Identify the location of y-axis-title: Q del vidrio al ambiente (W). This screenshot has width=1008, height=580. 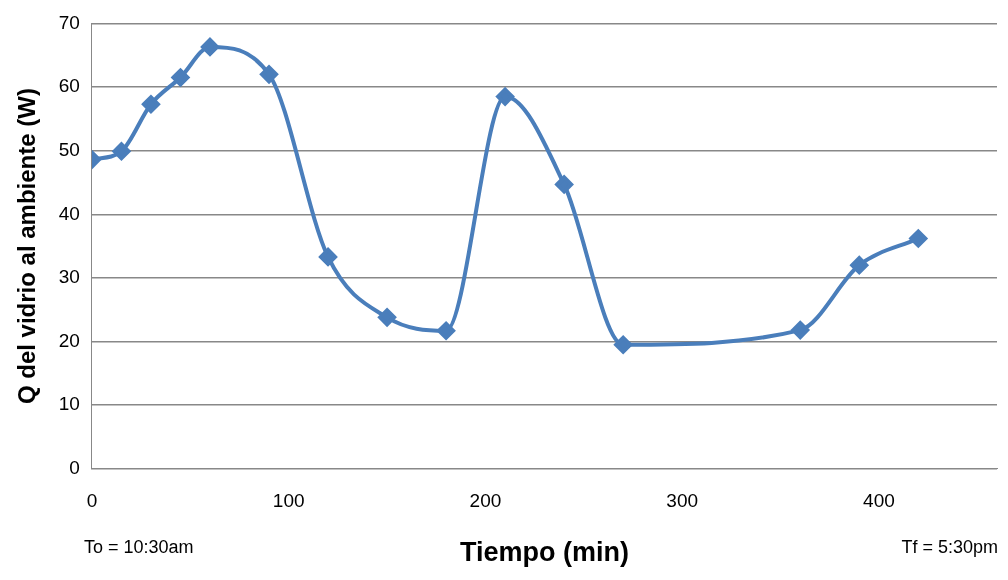
(27, 246).